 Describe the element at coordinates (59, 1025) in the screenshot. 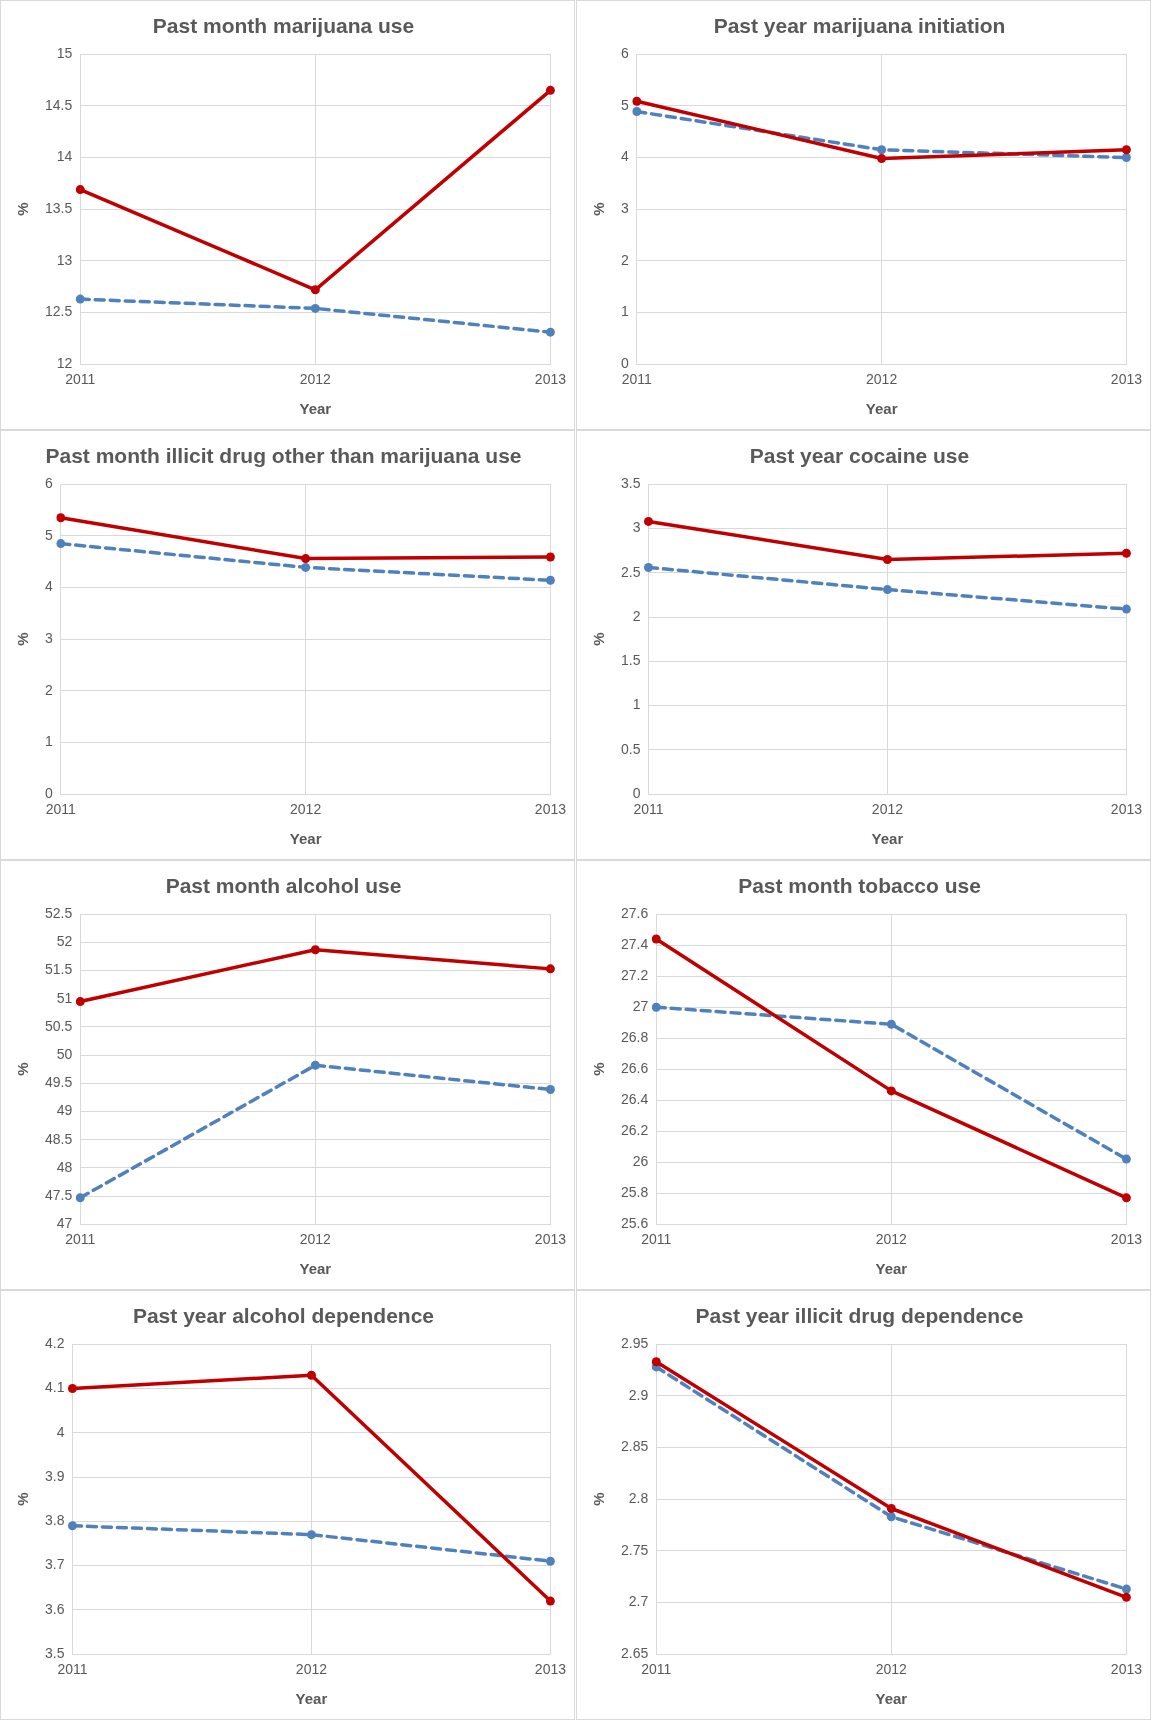

I see `y-tick-label: 50.5` at that location.